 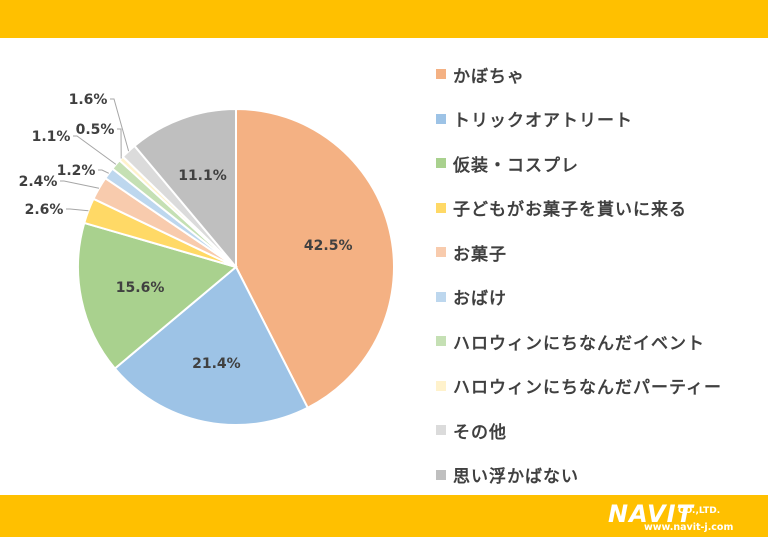 I want to click on legend-item: 子どもがお菓子を貰いに来る, so click(x=601, y=208).